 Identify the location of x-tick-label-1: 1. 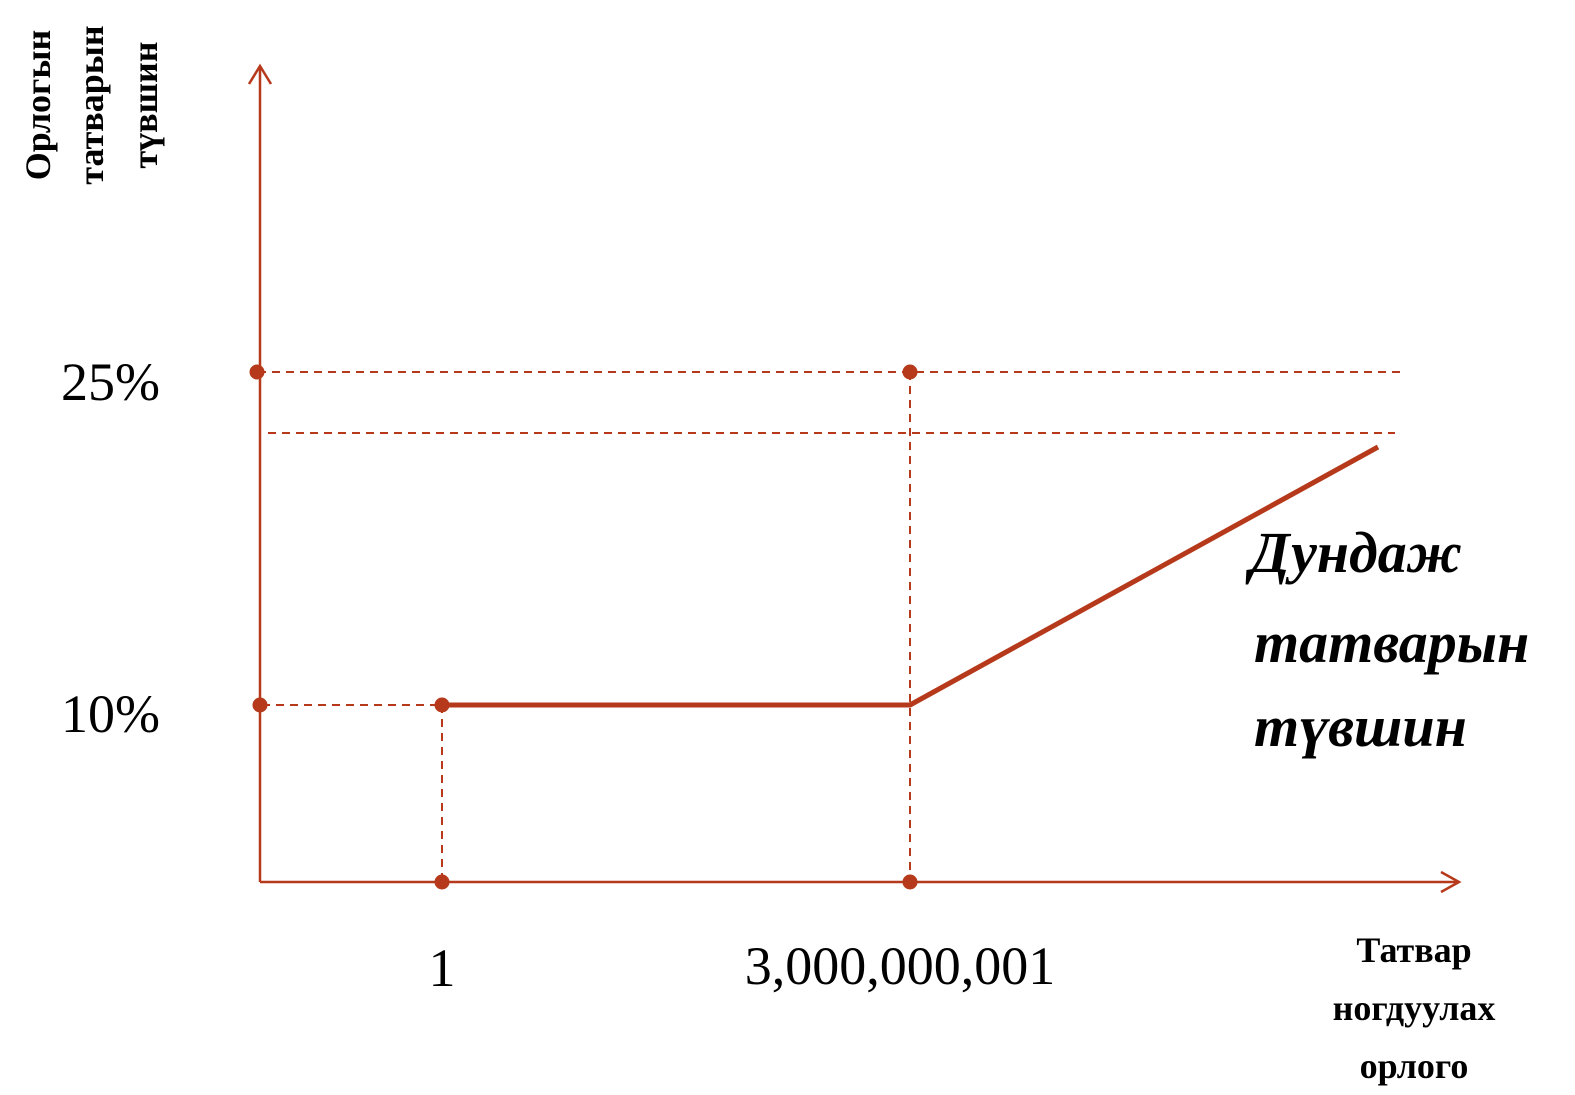
(442, 968).